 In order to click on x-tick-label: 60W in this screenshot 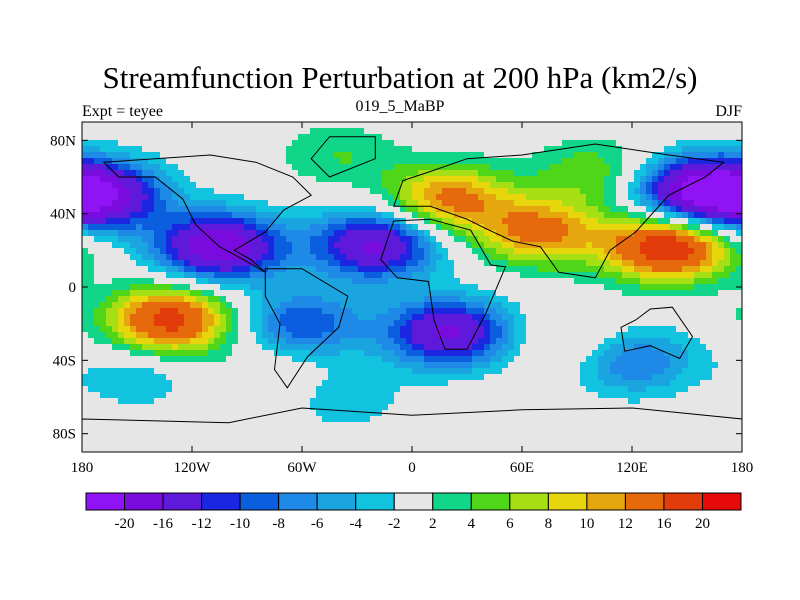, I will do `click(302, 468)`.